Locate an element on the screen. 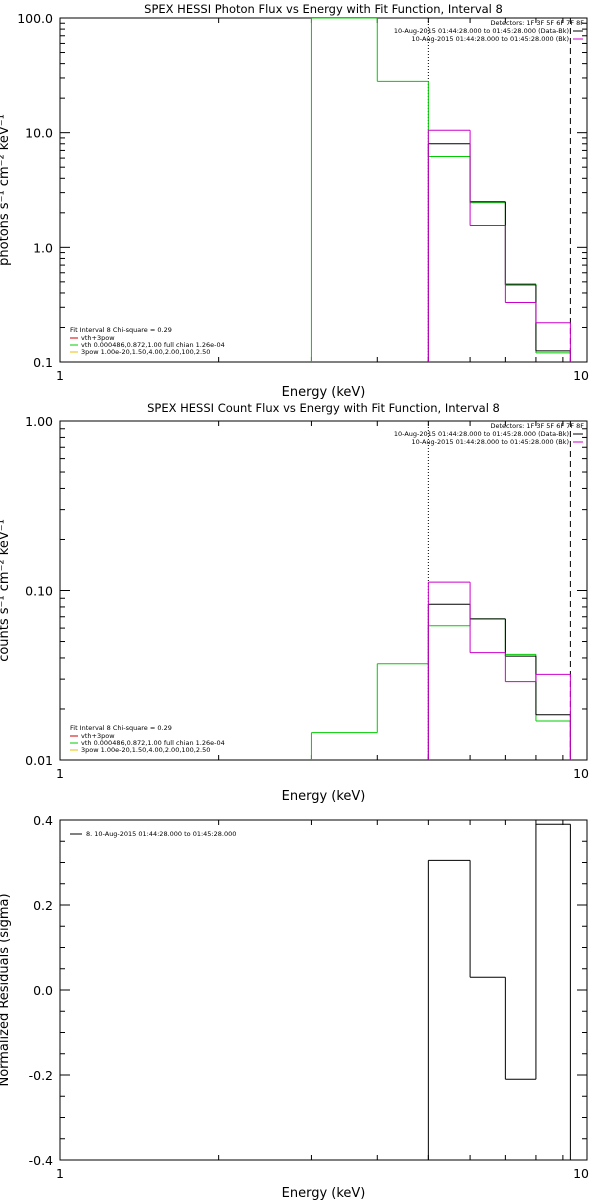 This screenshot has height=1200, width=600. y-tick-label: 10.0 is located at coordinates (39, 133).